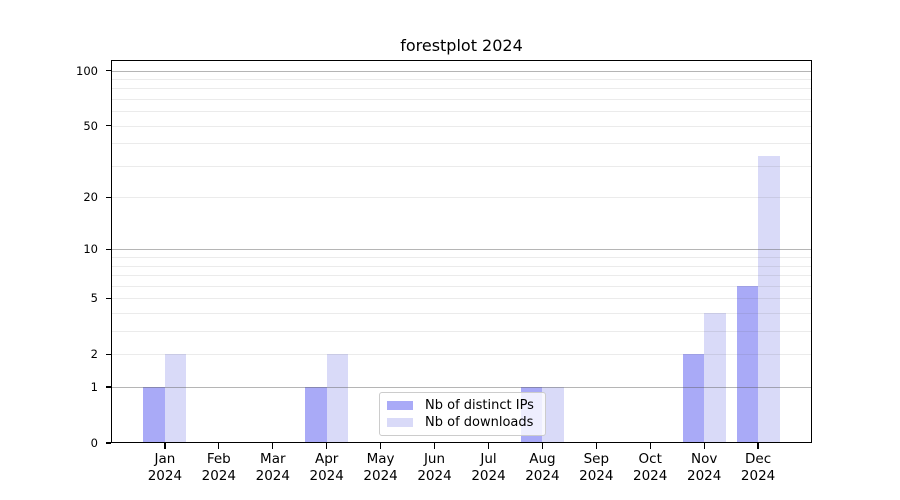 The image size is (900, 500). I want to click on x-tick-may, so click(380, 446).